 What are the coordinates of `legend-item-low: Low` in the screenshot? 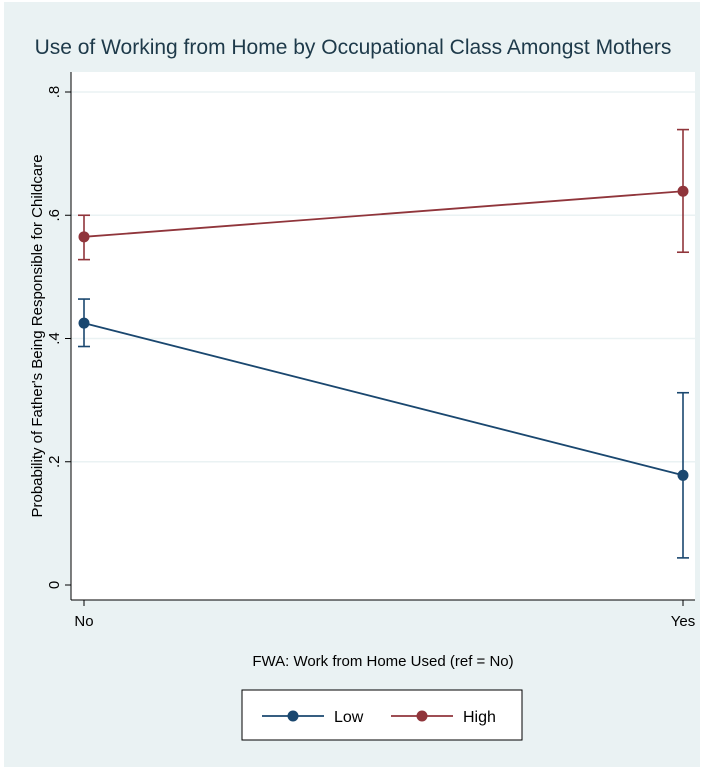 It's located at (313, 717).